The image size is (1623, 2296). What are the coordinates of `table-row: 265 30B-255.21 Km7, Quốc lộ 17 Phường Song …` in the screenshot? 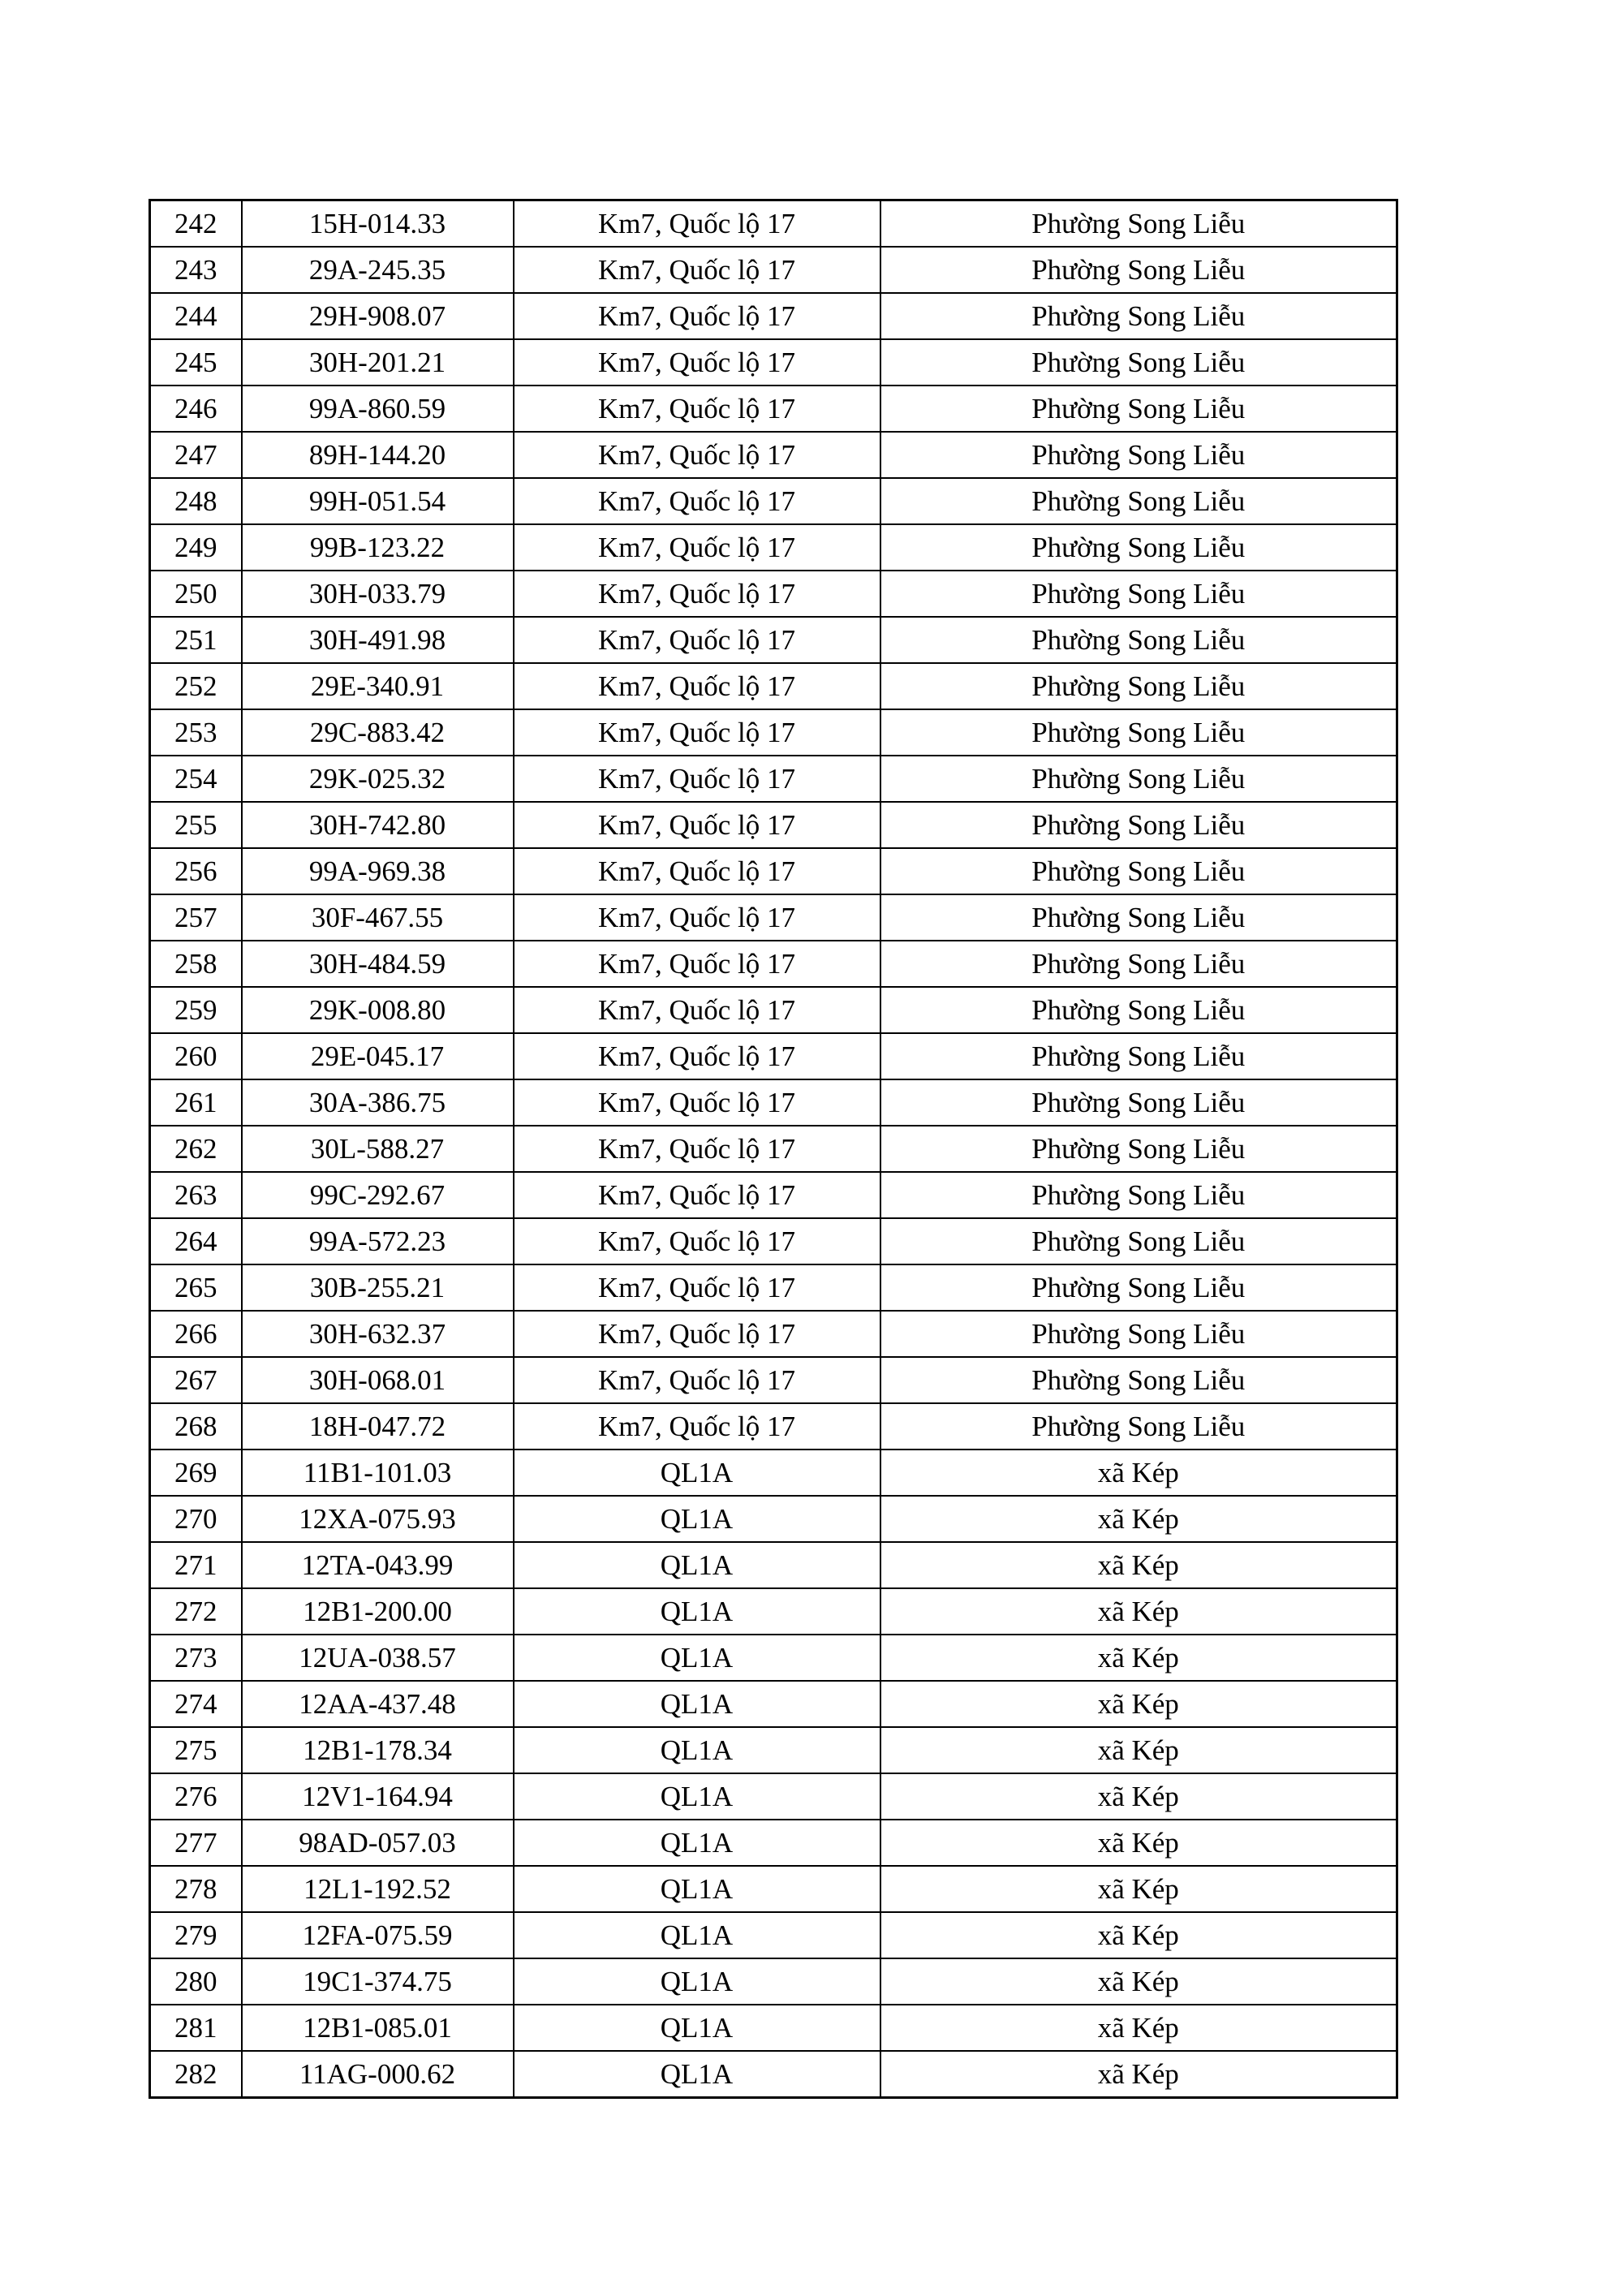 It's located at (773, 1288).